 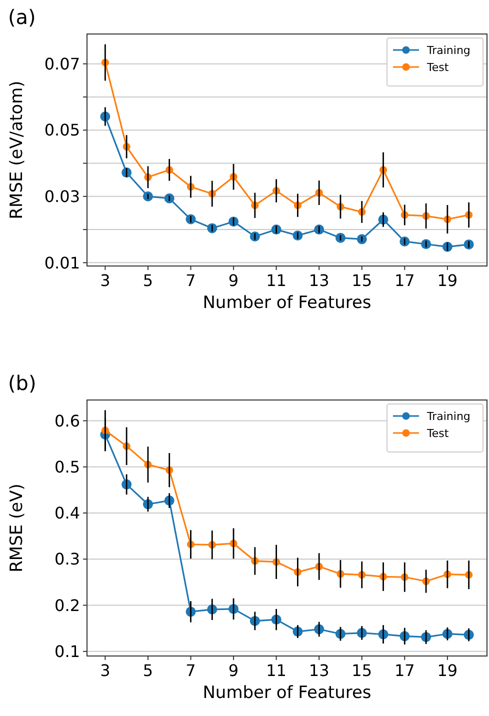 What do you see at coordinates (67, 420) in the screenshot?
I see `y-tick-label: 0.6` at bounding box center [67, 420].